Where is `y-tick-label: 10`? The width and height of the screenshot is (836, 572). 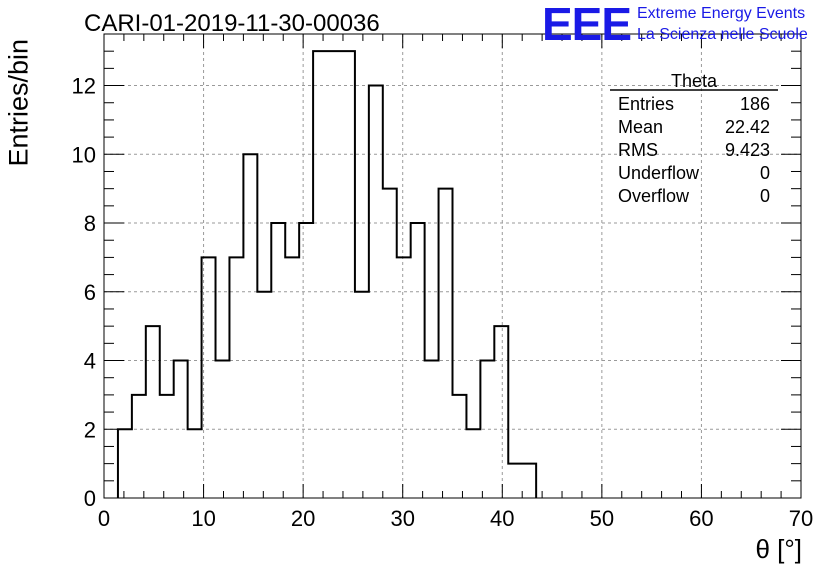
y-tick-label: 10 is located at coordinates (84, 154).